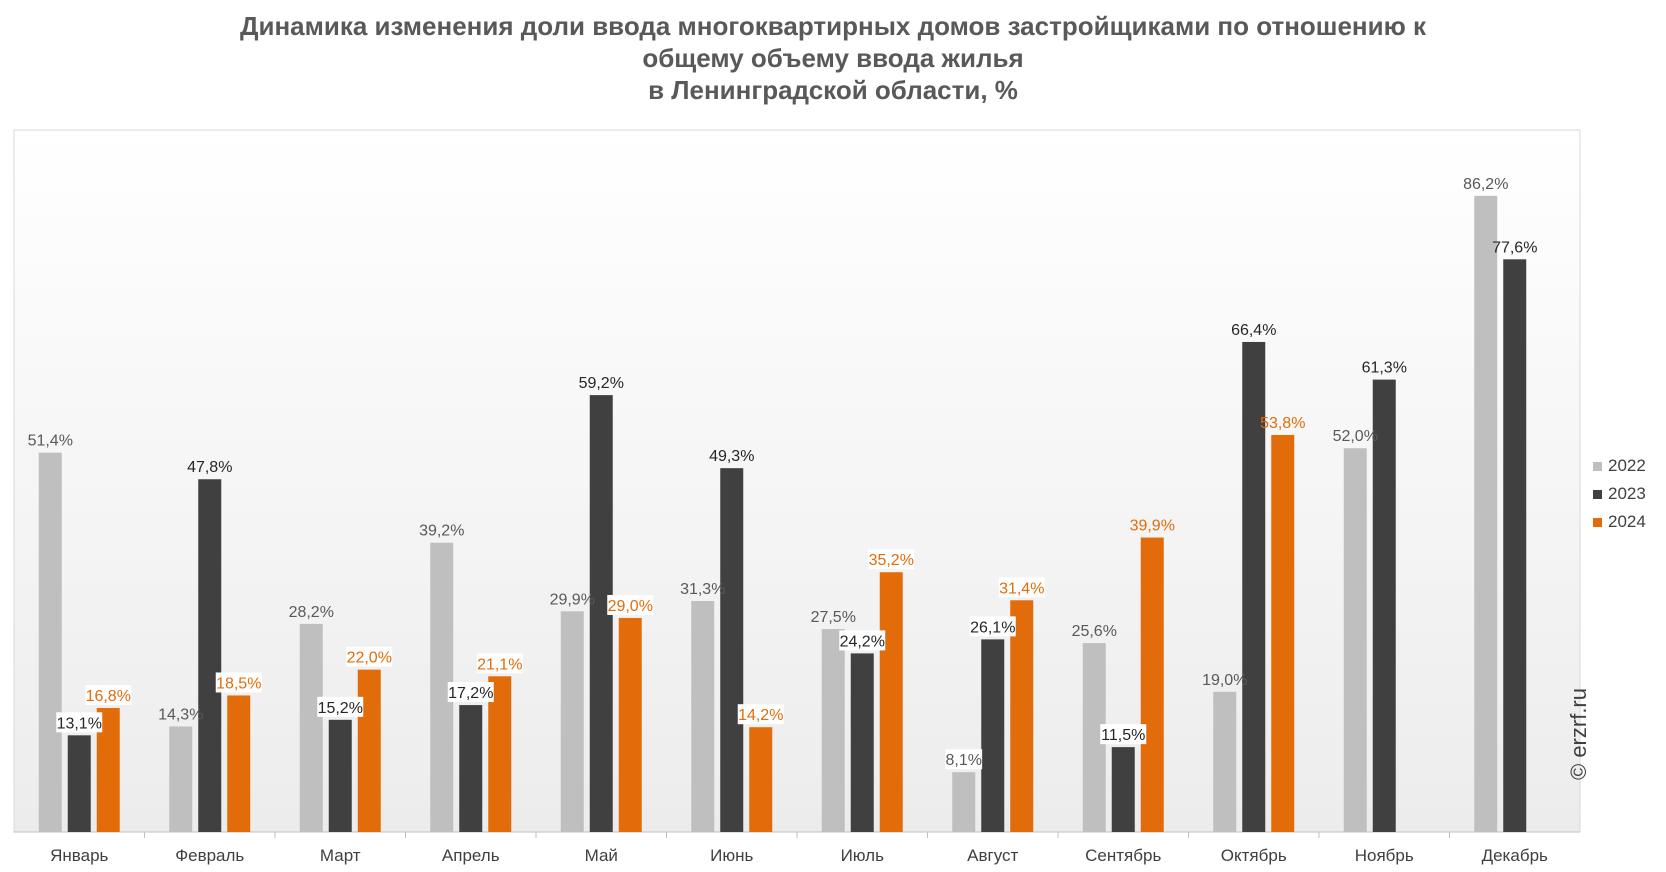  I want to click on data-label-2022: 14,3%, so click(180, 714).